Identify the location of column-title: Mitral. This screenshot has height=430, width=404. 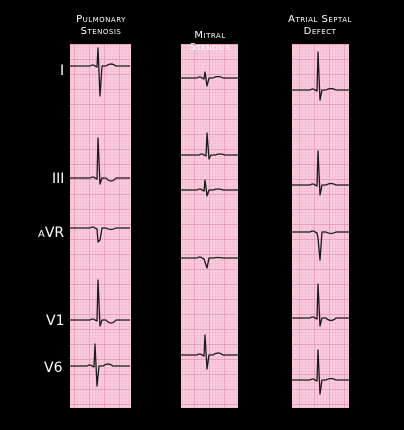
(209, 35).